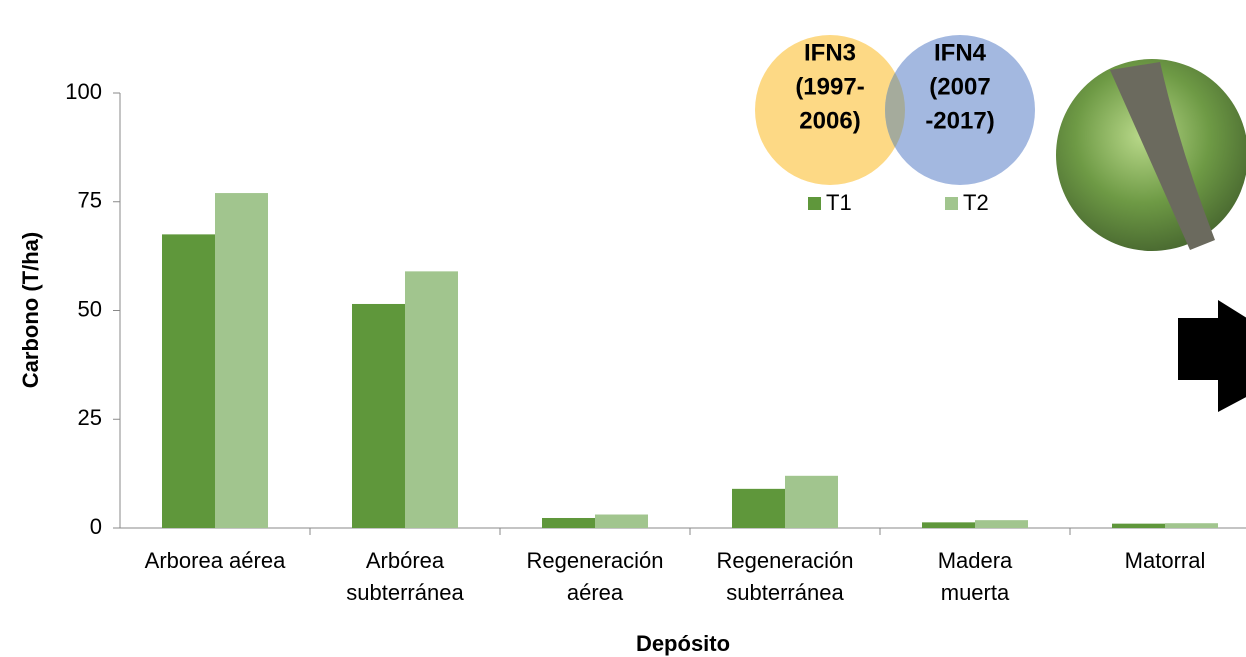  What do you see at coordinates (96, 526) in the screenshot?
I see `y-tick-label: 0` at bounding box center [96, 526].